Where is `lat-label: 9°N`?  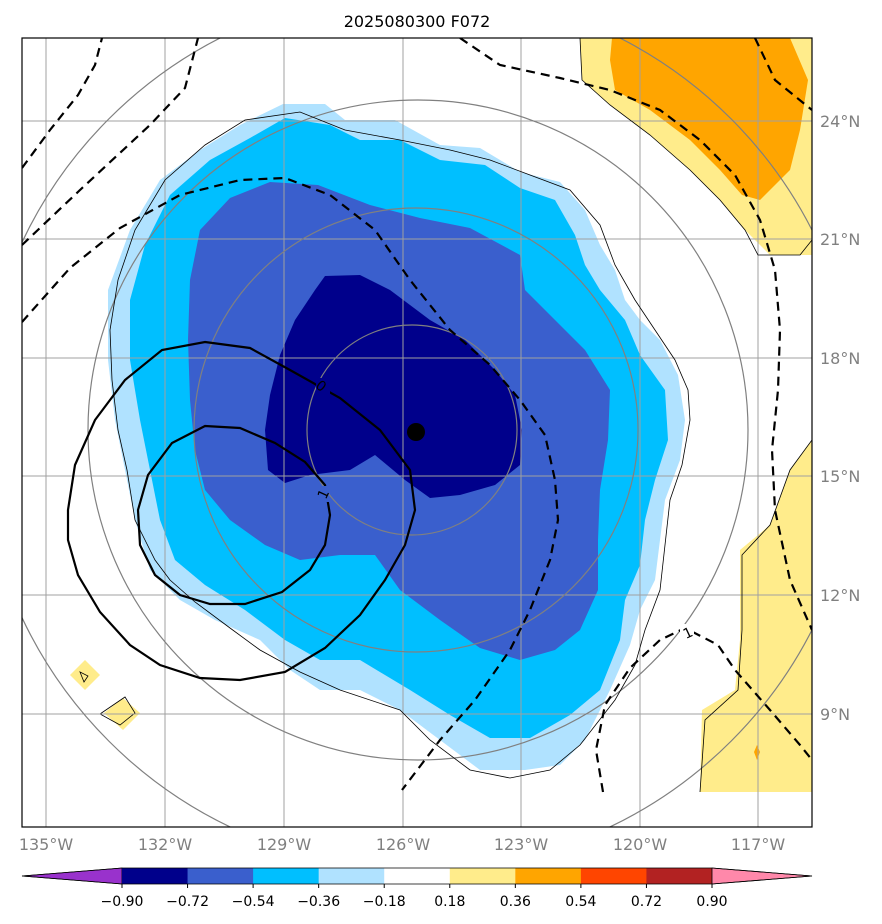
lat-label: 9°N is located at coordinates (835, 714).